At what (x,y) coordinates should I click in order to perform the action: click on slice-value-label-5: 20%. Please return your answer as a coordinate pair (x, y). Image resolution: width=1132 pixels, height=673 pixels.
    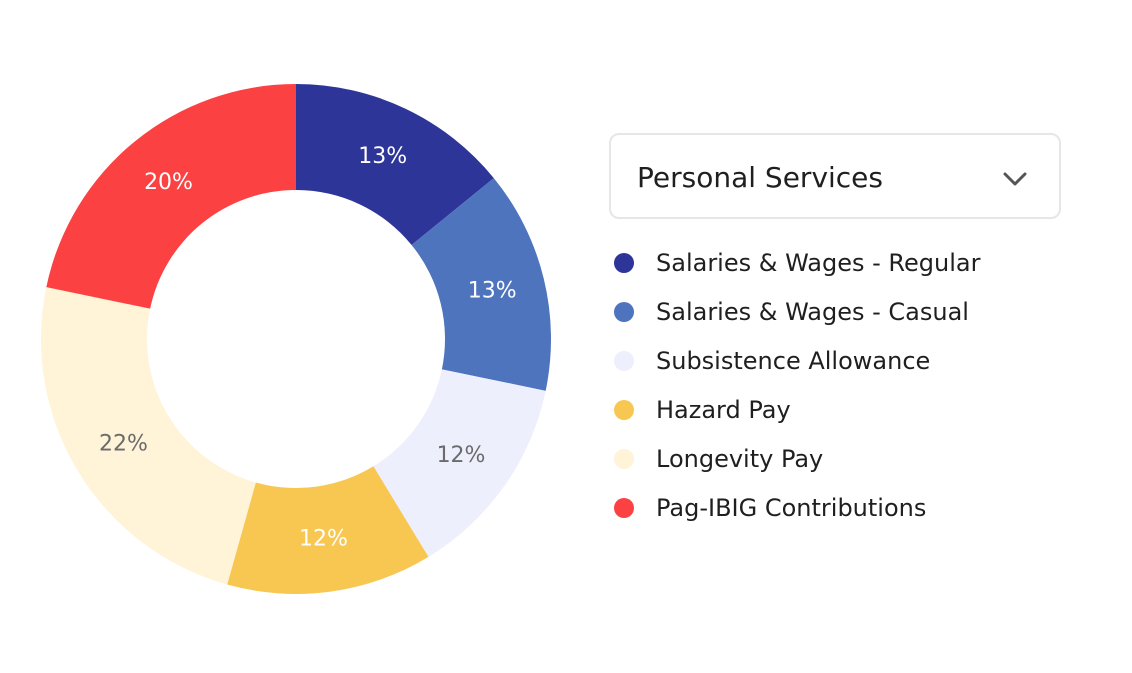
    Looking at the image, I should click on (168, 182).